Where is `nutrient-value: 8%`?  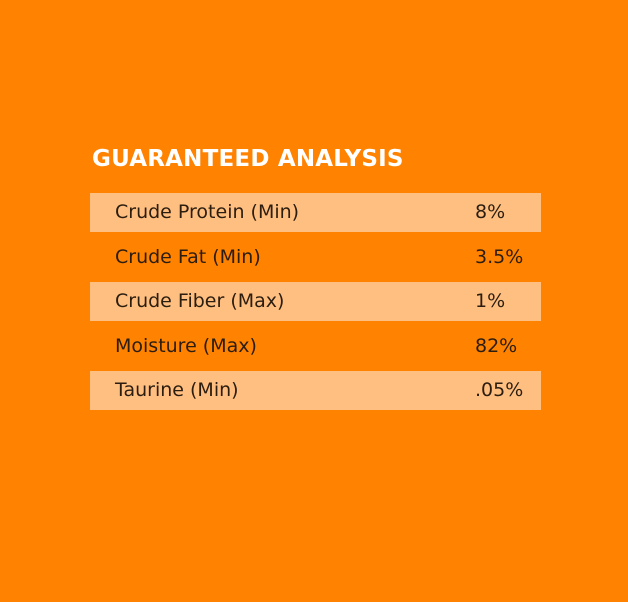
nutrient-value: 8% is located at coordinates (490, 212).